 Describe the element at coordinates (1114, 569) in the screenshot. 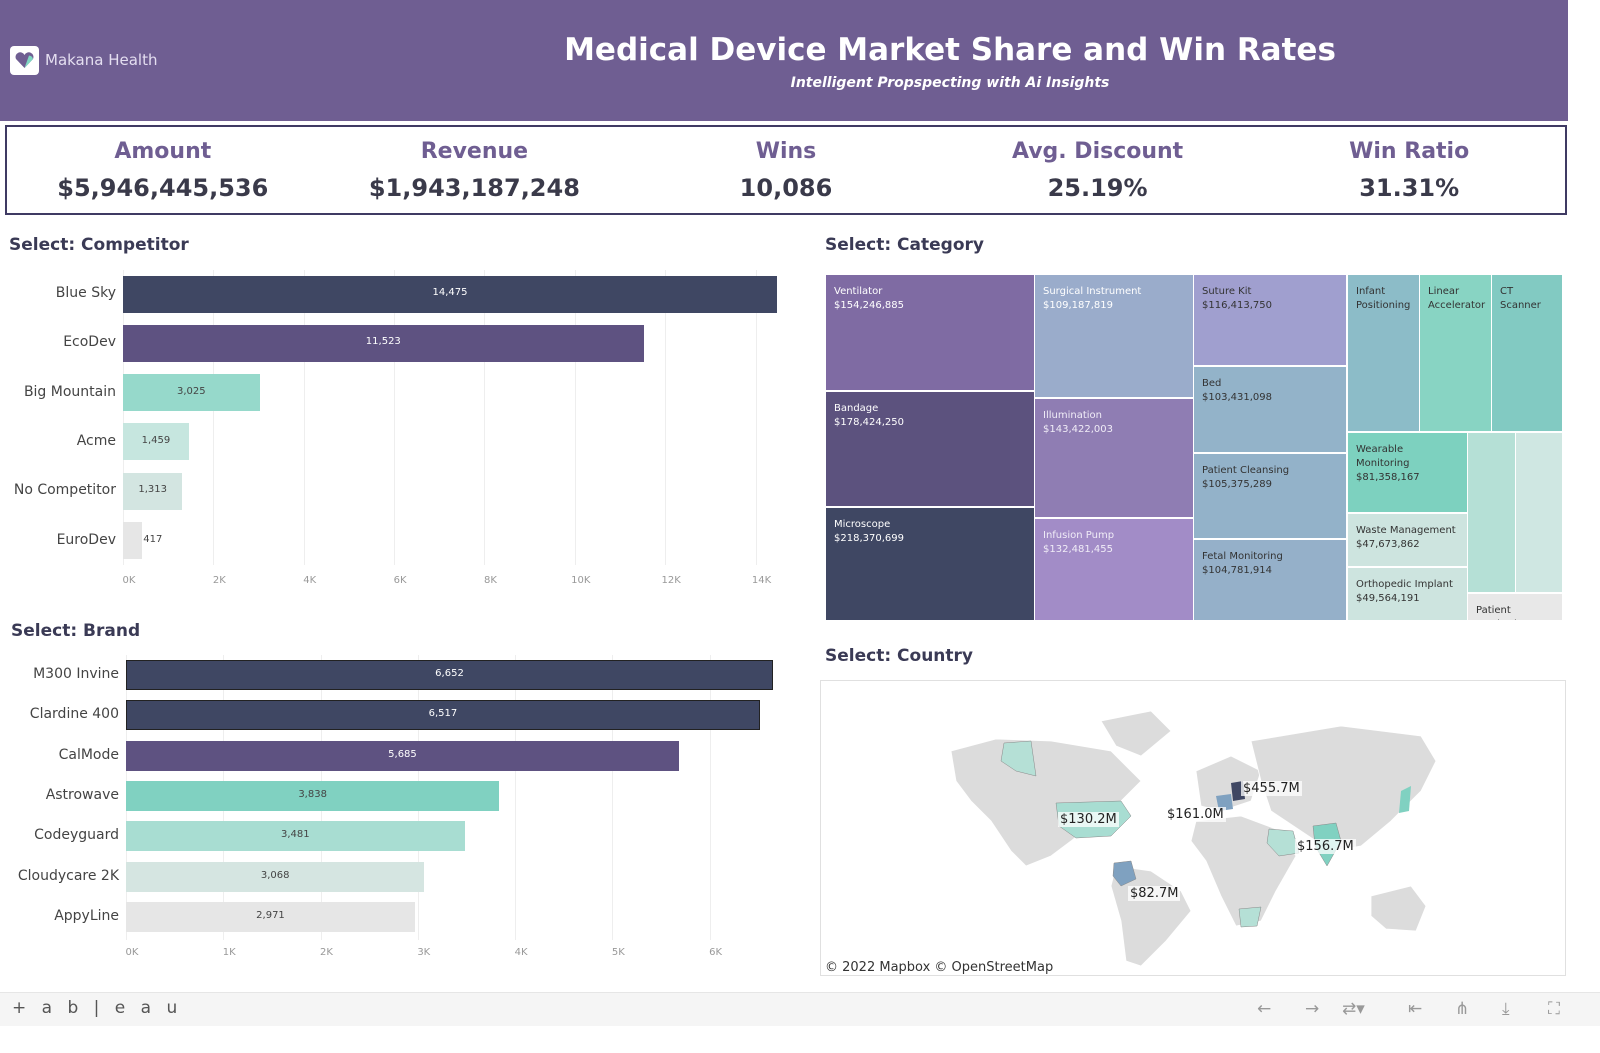

I see `treemap-tile: Infusion Pump $132,481,455` at that location.